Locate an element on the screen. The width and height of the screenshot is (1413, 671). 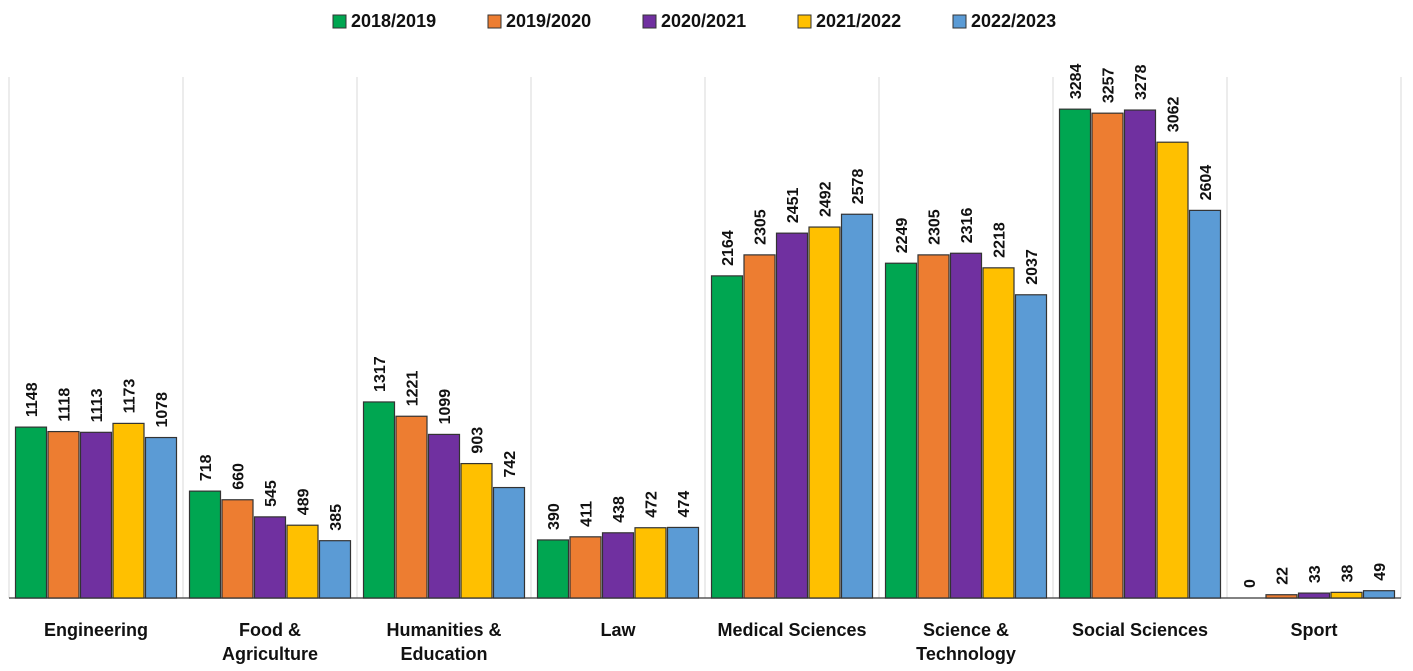
value-label: 2249 is located at coordinates (902, 236).